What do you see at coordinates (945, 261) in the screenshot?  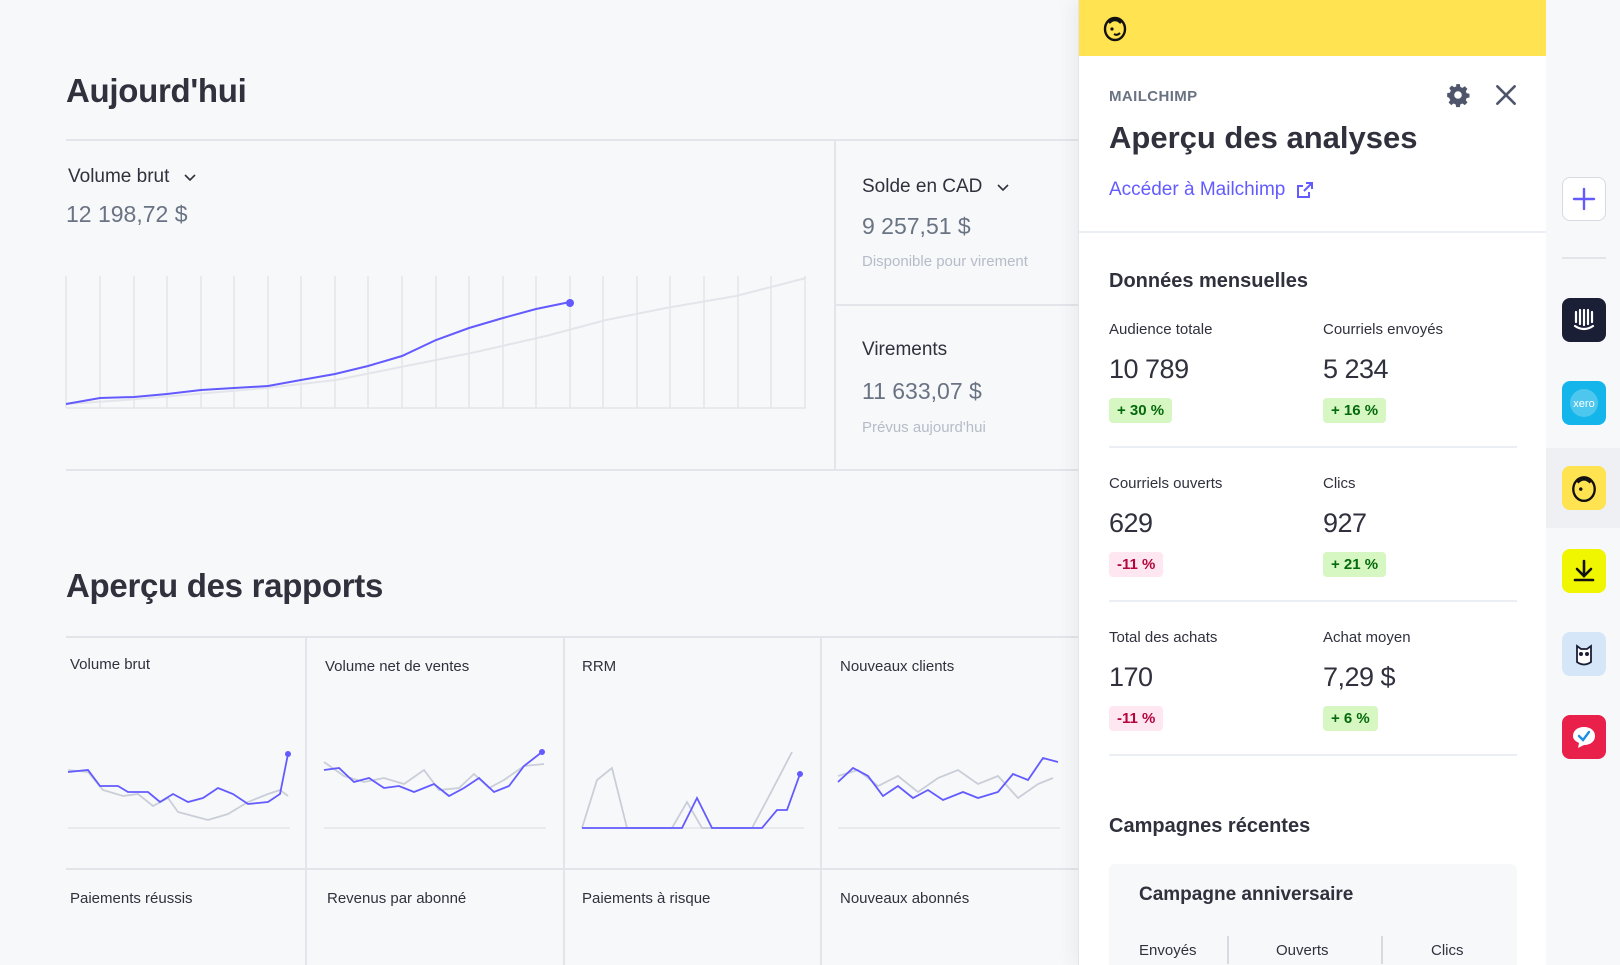 I see `balance-sub: Disponible pour virement` at bounding box center [945, 261].